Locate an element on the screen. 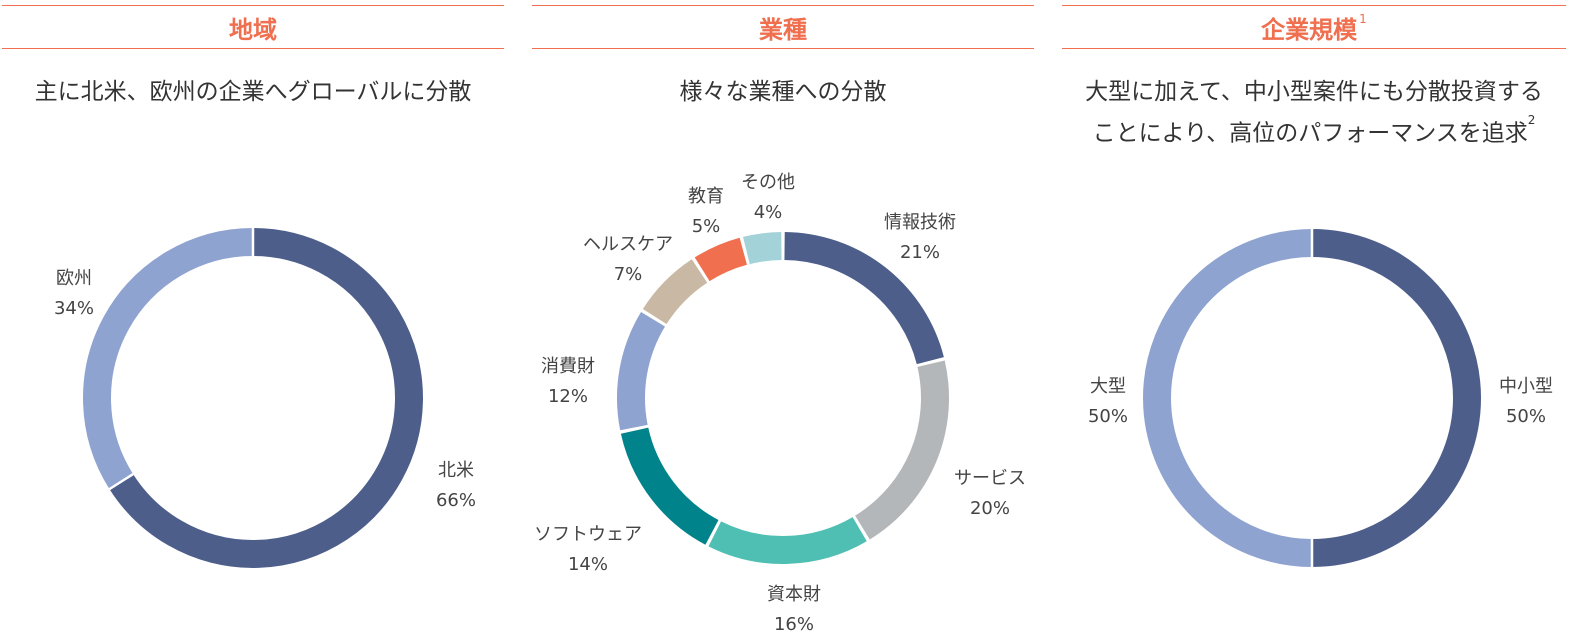  donut-chart-region: 北米 66% 欧州 34% is located at coordinates (265, 397).